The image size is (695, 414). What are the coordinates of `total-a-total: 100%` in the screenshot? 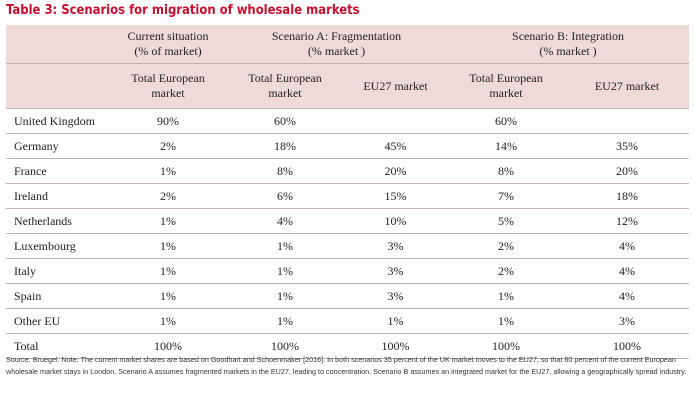 It's located at (285, 346).